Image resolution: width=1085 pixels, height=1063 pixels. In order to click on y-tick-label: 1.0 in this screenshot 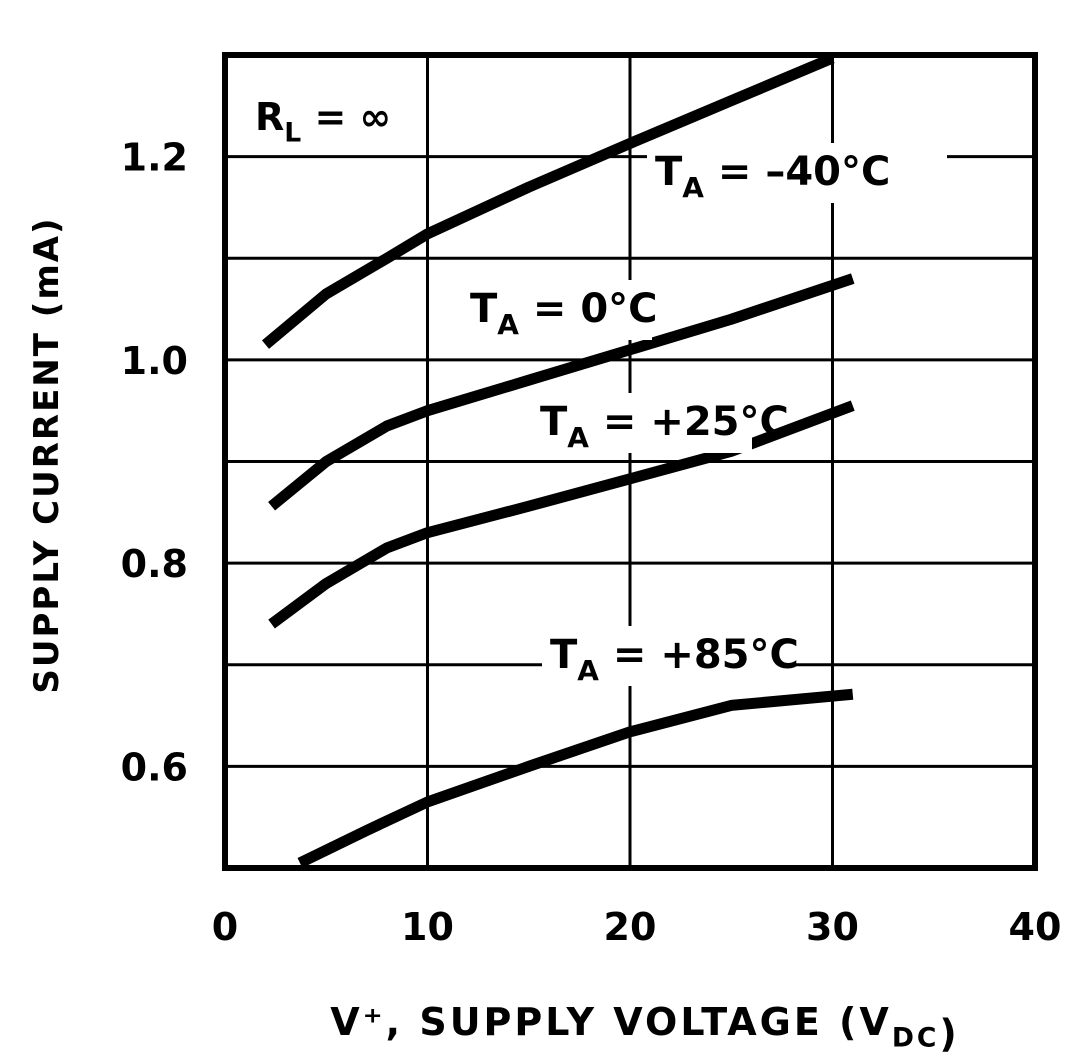, I will do `click(154, 361)`.